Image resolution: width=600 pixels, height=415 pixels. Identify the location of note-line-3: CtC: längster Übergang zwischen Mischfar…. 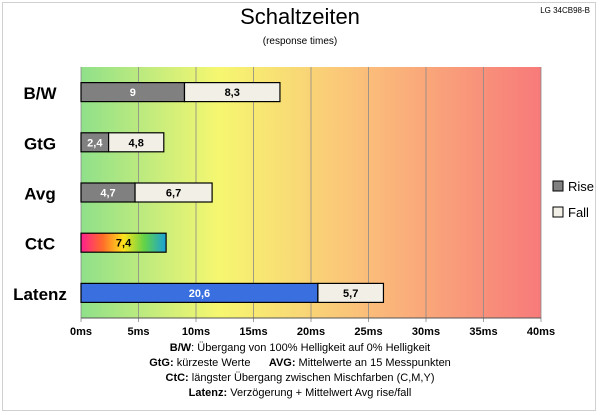
(300, 378).